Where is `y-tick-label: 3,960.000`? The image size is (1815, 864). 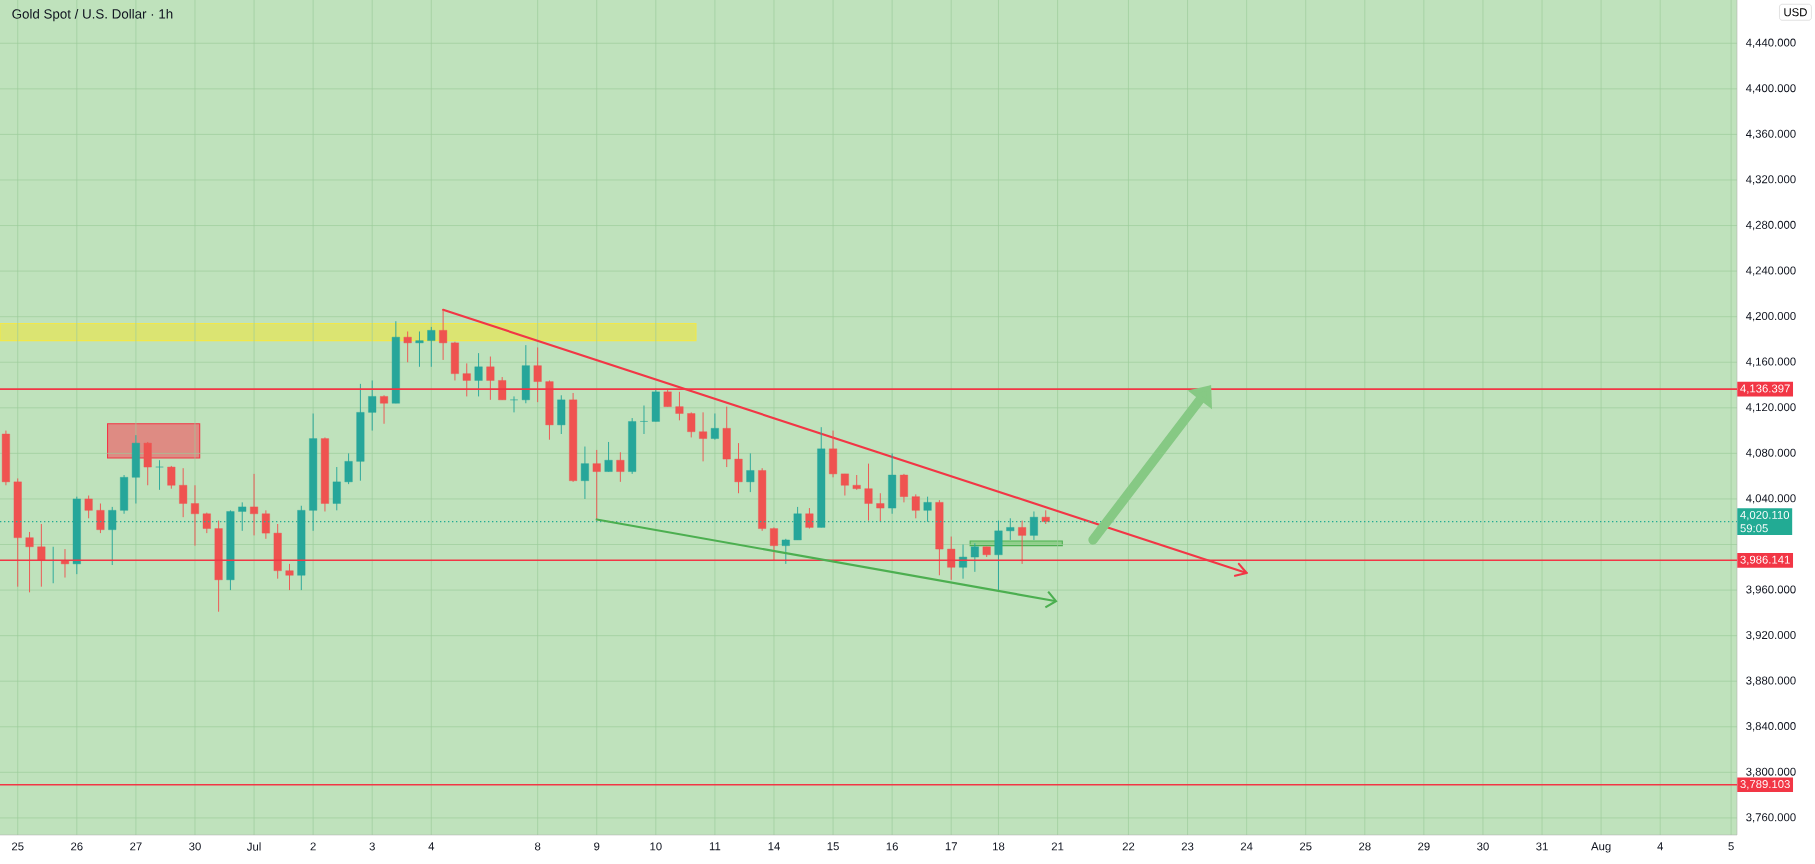 y-tick-label: 3,960.000 is located at coordinates (1771, 590).